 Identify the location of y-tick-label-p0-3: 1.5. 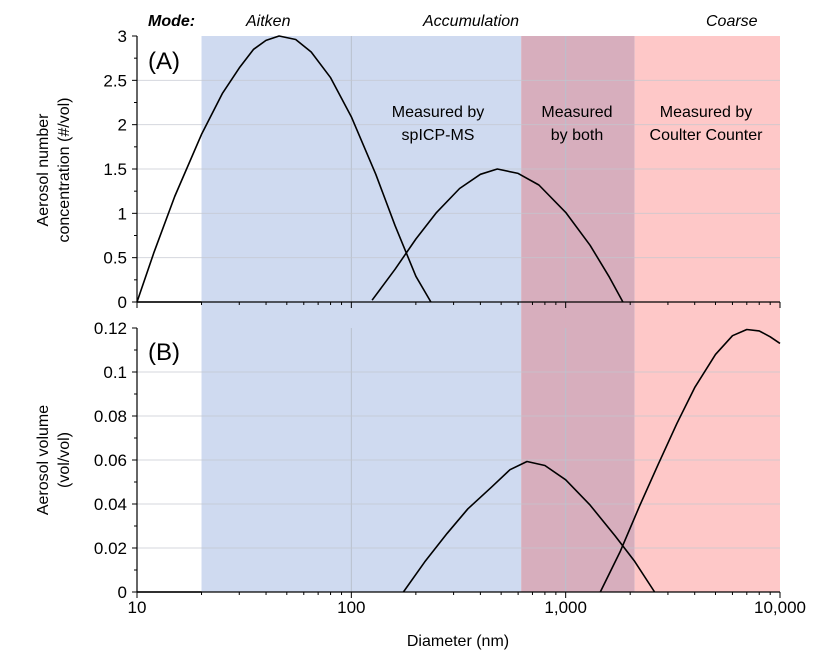
(115, 169).